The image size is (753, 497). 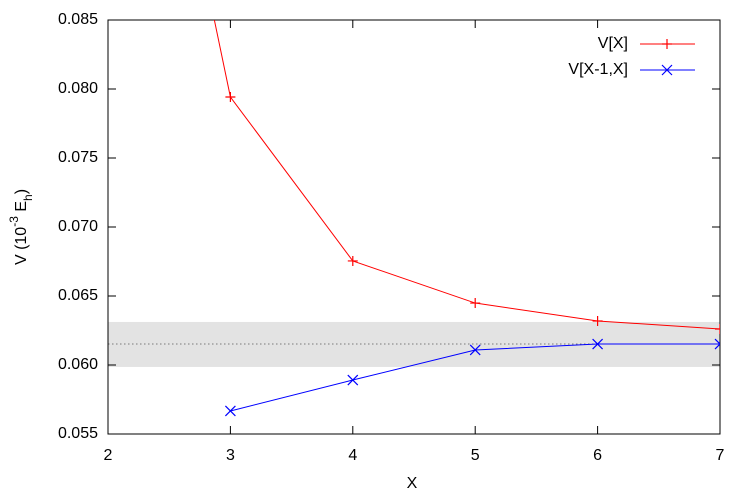 I want to click on y-axis-label-part: E, so click(x=21, y=208).